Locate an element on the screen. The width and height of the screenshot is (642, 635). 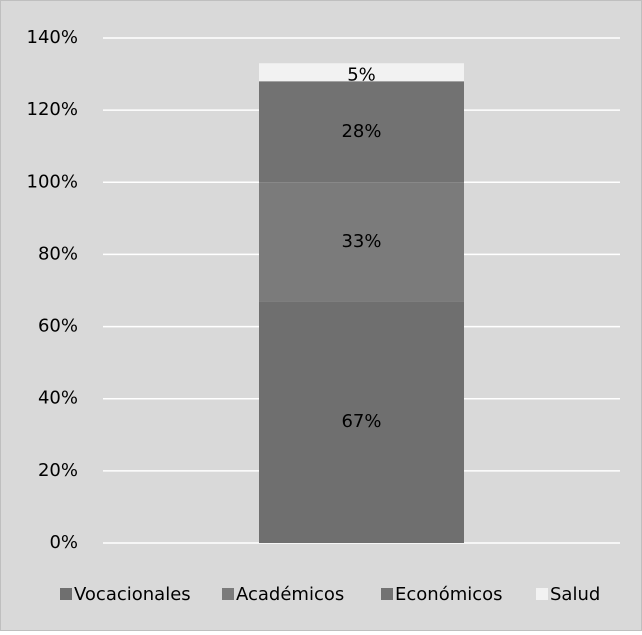
y-tick-label: 60% is located at coordinates (58, 326).